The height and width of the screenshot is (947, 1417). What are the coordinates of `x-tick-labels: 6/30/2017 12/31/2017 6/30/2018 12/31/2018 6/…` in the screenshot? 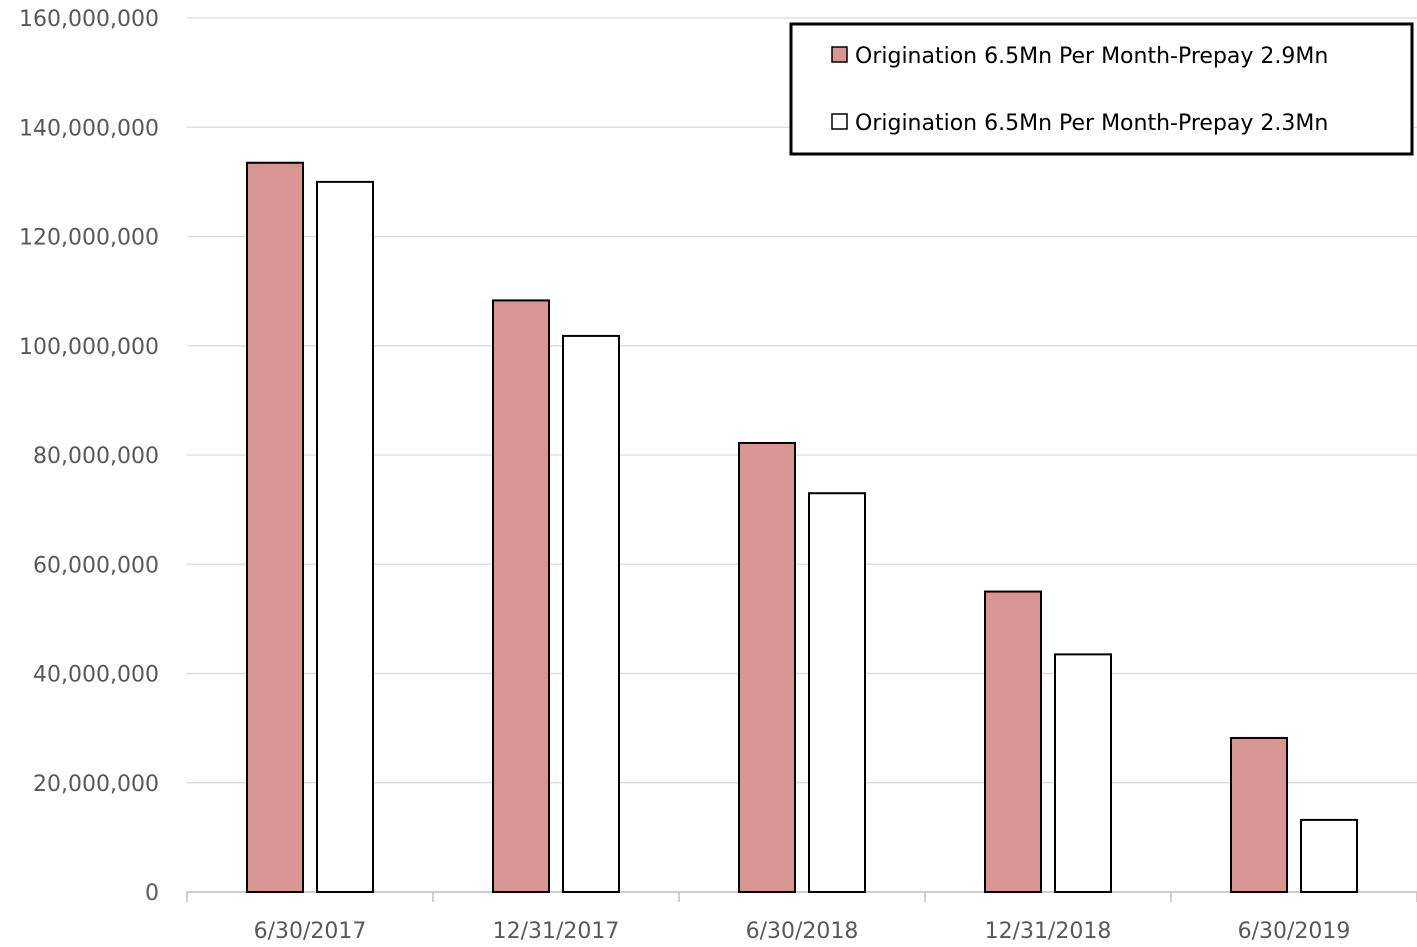 It's located at (802, 931).